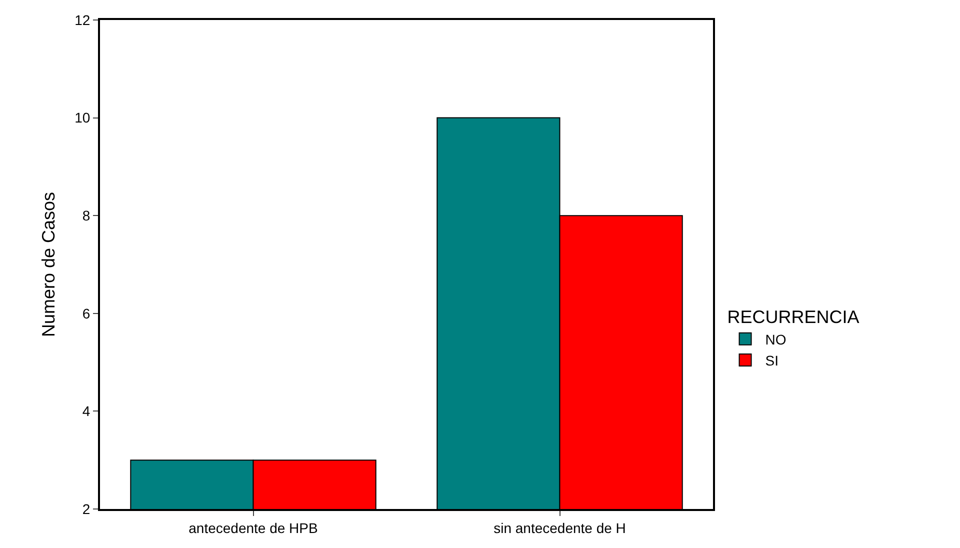 The image size is (960, 548). I want to click on legend-label: SI, so click(771, 360).